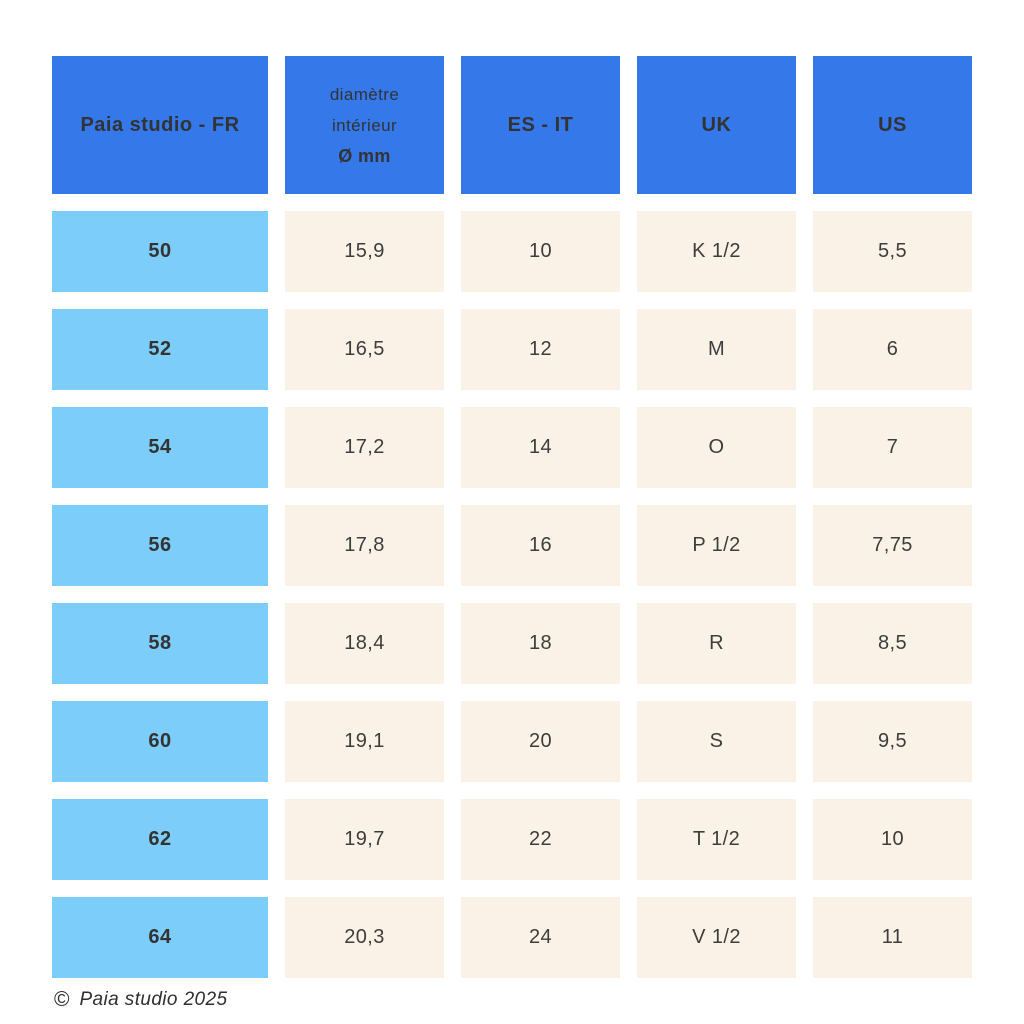 This screenshot has height=1024, width=1024. What do you see at coordinates (716, 643) in the screenshot?
I see `uk-cell: R` at bounding box center [716, 643].